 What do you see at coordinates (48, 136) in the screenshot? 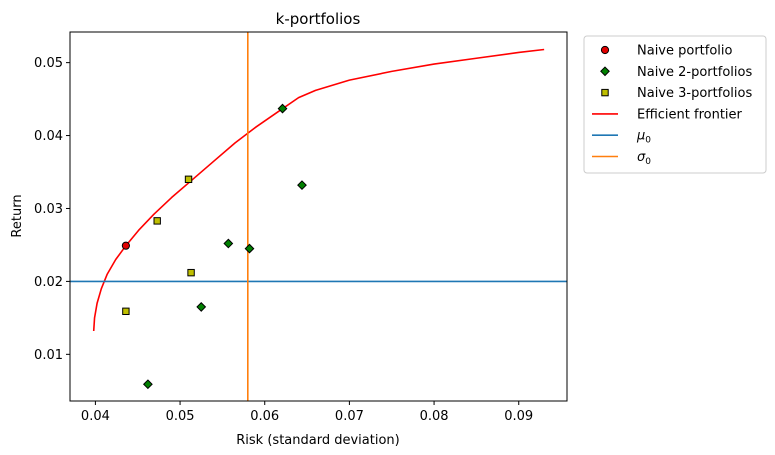
I see `y-tick-label: 0.04` at bounding box center [48, 136].